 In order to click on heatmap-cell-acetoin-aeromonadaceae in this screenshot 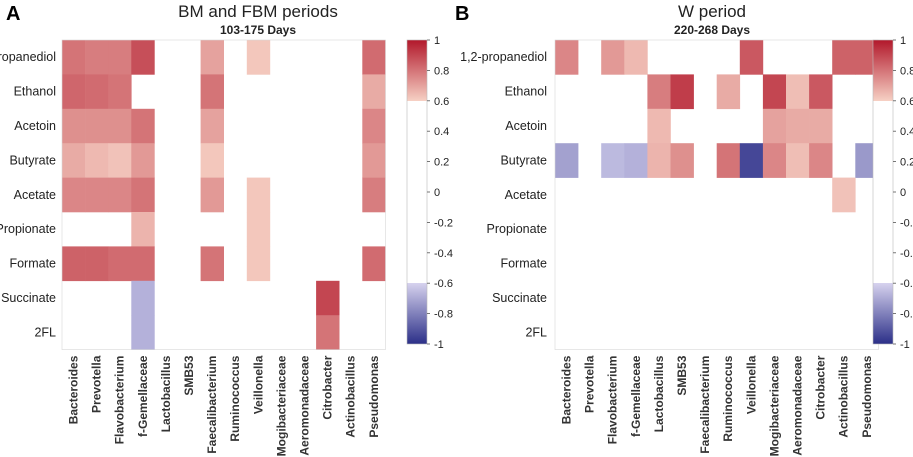, I will do `click(798, 126)`.